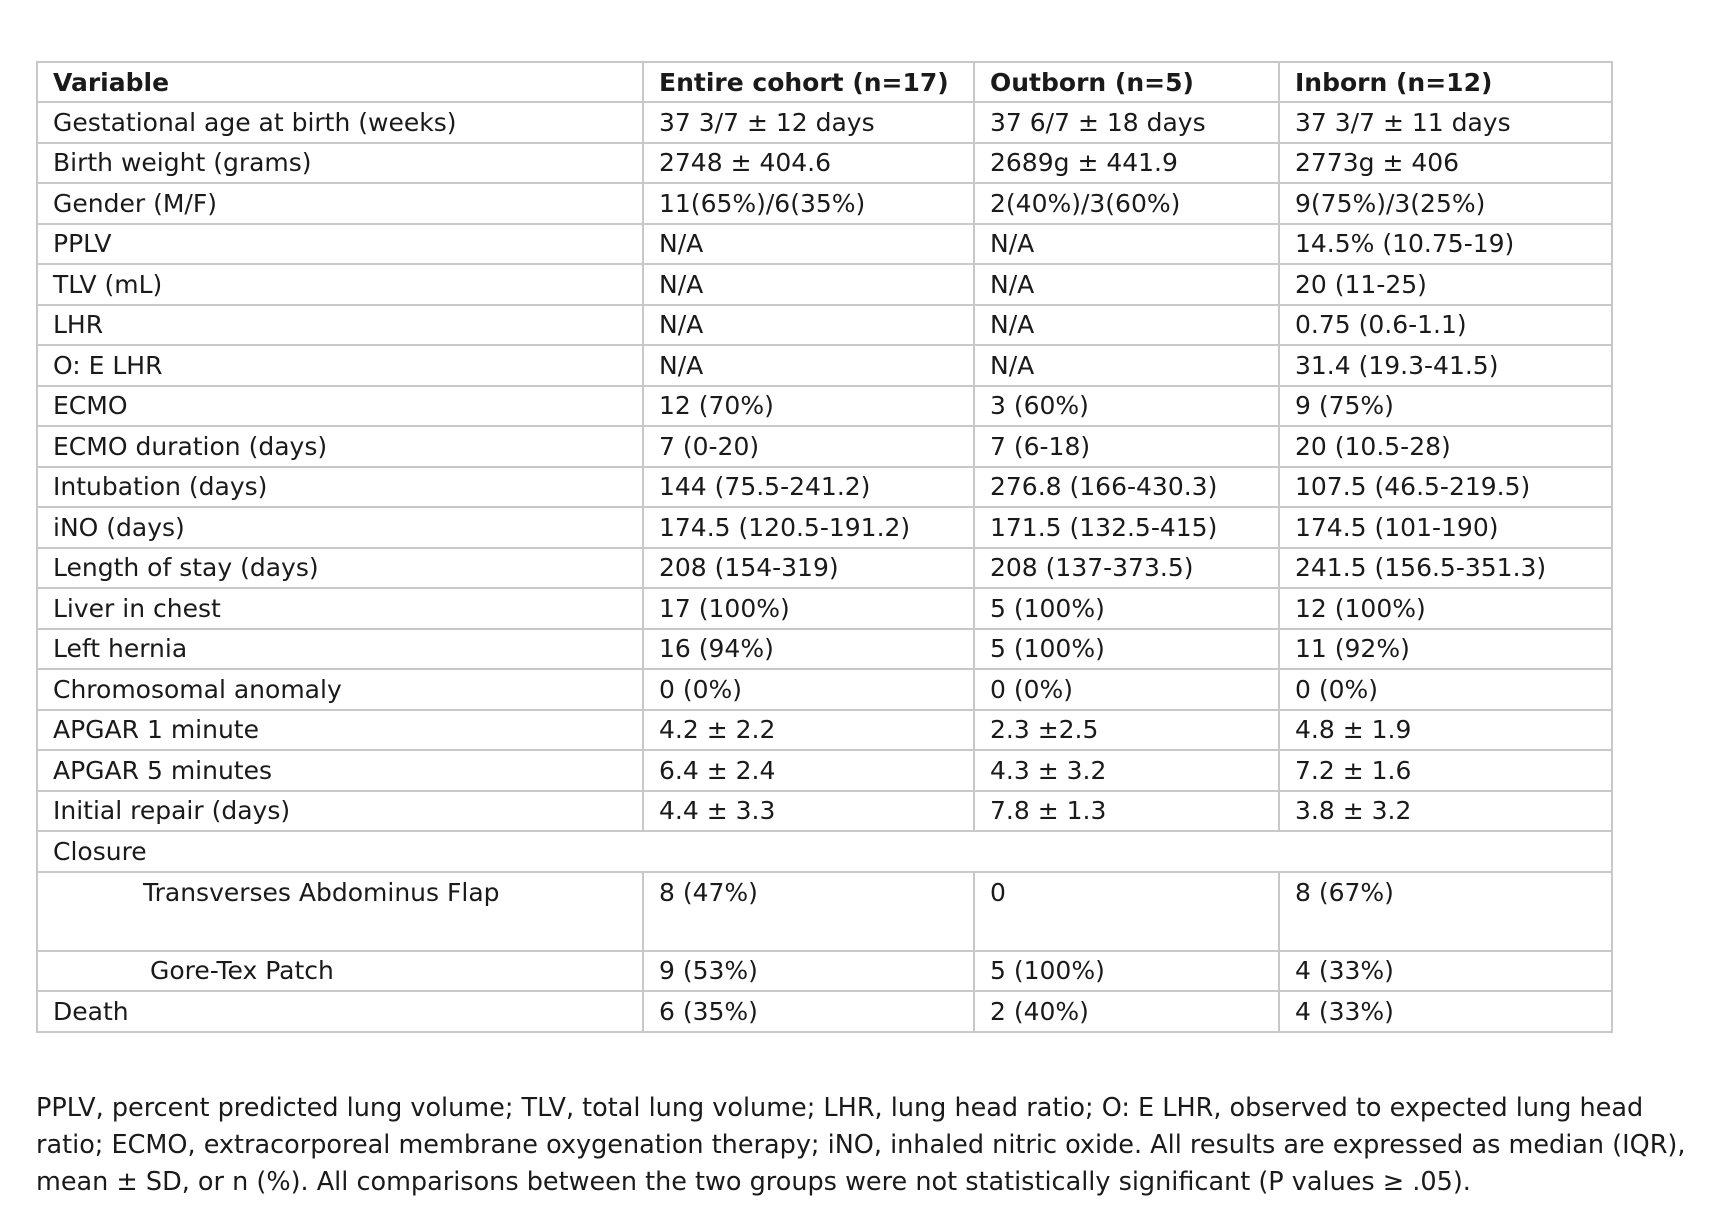 The image size is (1726, 1226). I want to click on cell-variable: Initial repair (days), so click(340, 810).